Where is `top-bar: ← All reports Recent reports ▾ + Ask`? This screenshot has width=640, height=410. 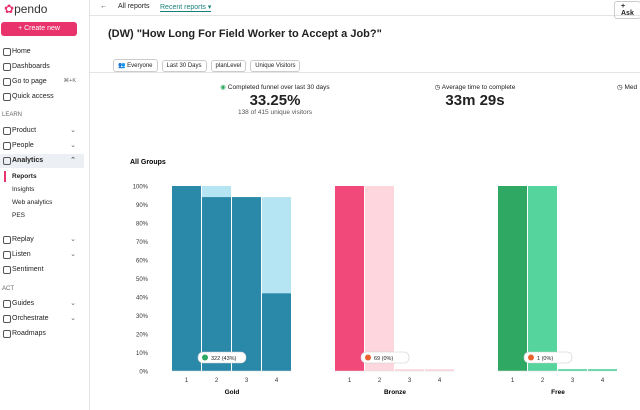
top-bar: ← All reports Recent reports ▾ + Ask is located at coordinates (365, 9).